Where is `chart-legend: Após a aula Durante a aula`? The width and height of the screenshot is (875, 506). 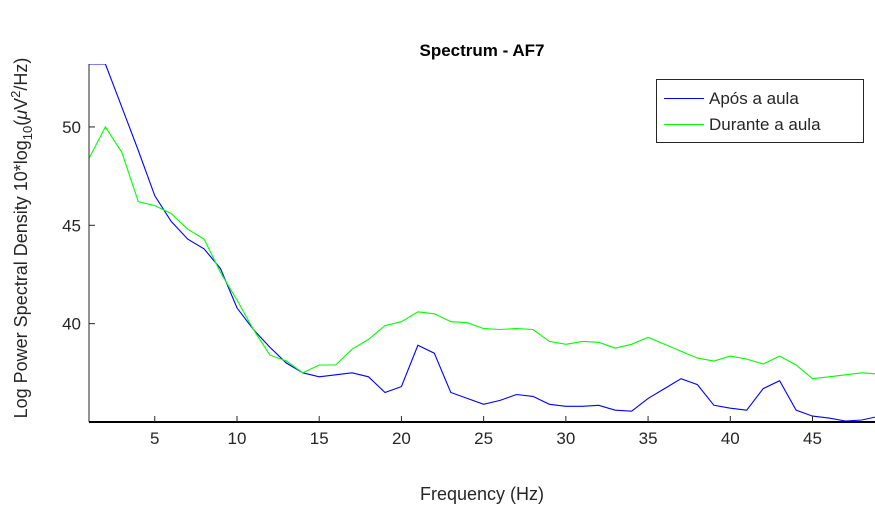 chart-legend: Após a aula Durante a aula is located at coordinates (760, 111).